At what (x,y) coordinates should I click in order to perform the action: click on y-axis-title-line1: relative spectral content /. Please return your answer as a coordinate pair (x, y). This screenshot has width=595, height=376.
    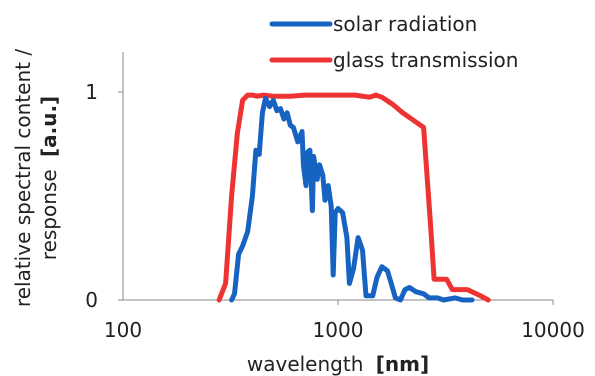
    Looking at the image, I should click on (23, 178).